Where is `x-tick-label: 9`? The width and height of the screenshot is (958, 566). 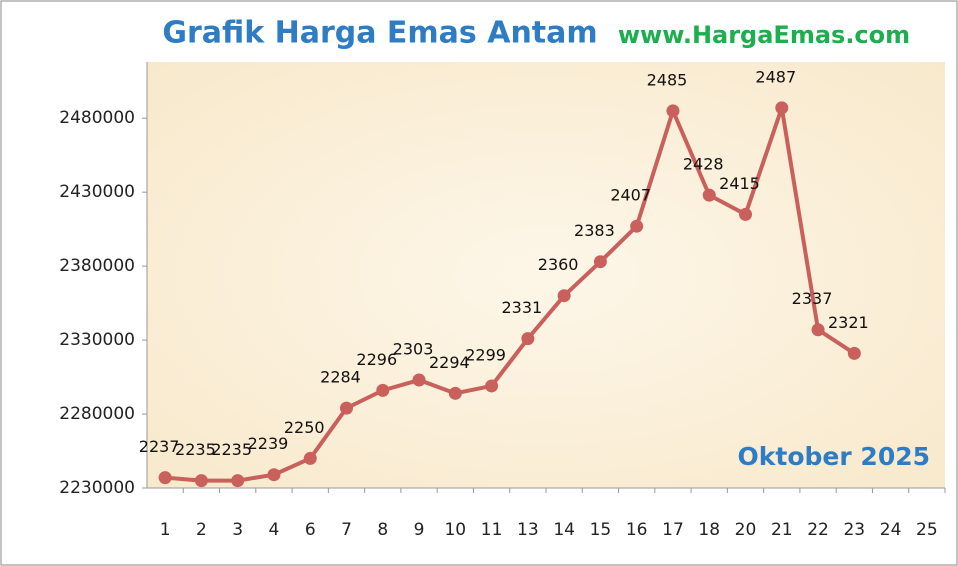
x-tick-label: 9 is located at coordinates (419, 530).